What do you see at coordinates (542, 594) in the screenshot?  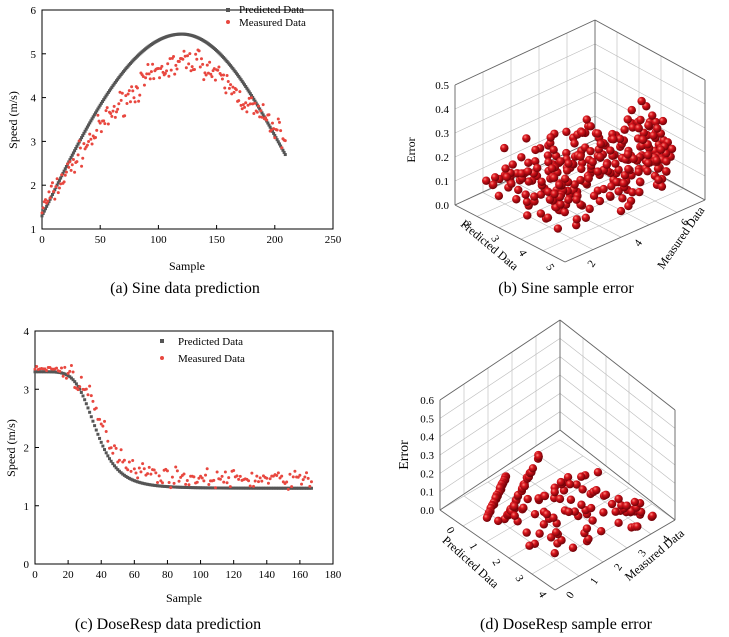 I see `d-x-tick-label: 4` at bounding box center [542, 594].